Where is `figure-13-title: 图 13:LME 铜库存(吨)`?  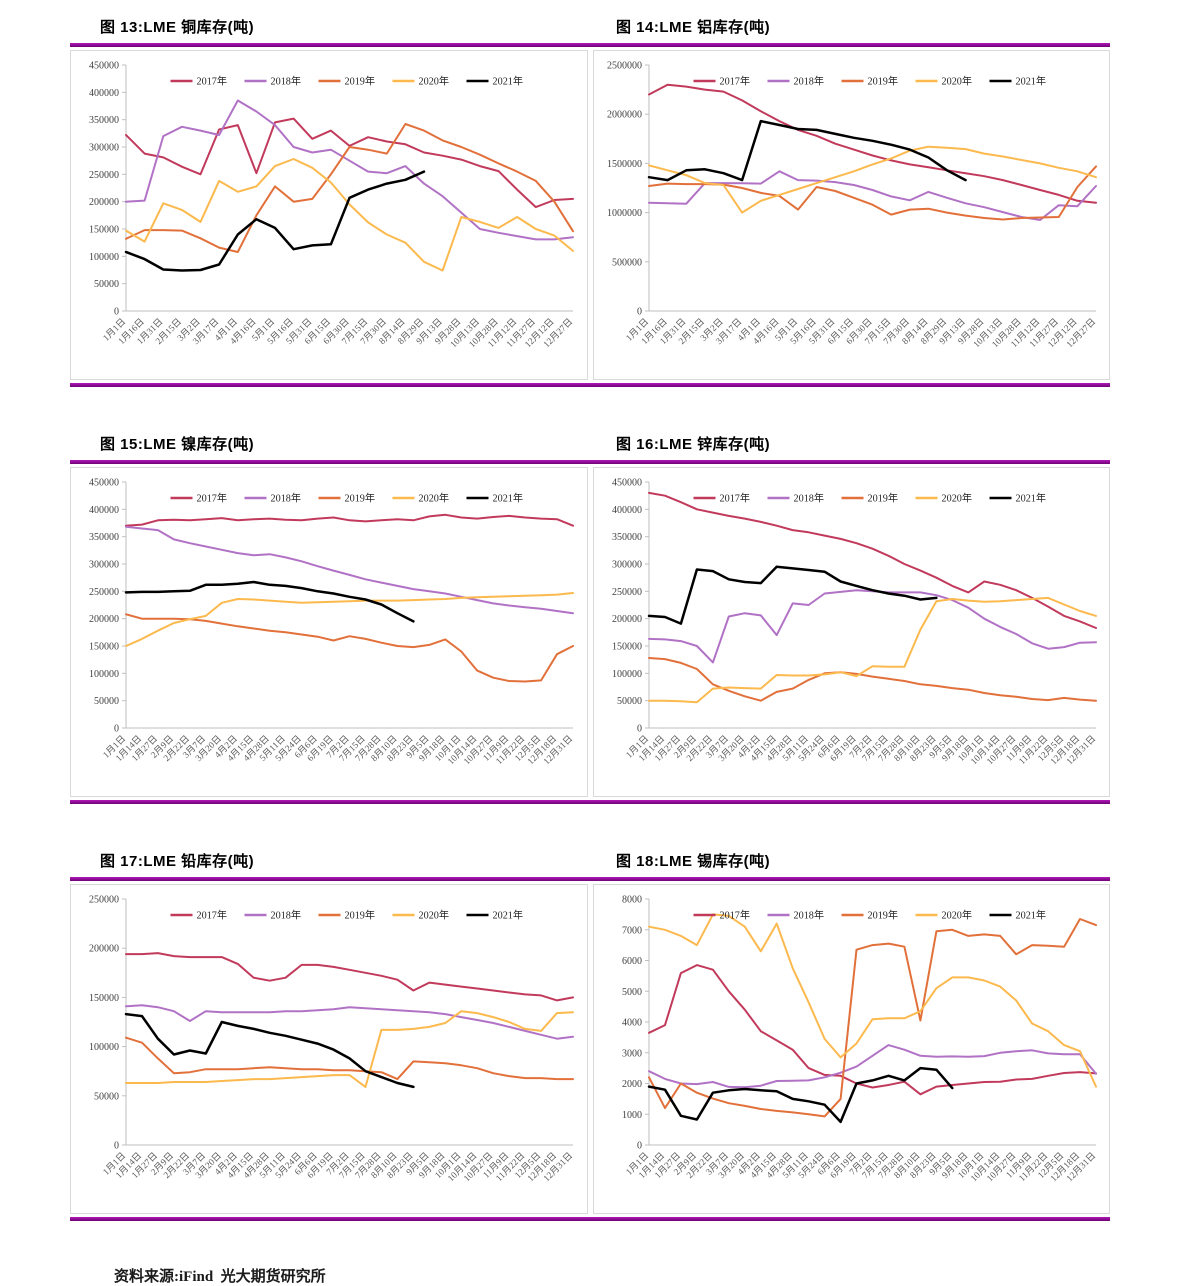
figure-13-title: 图 13:LME 铜库存(吨) is located at coordinates (177, 27).